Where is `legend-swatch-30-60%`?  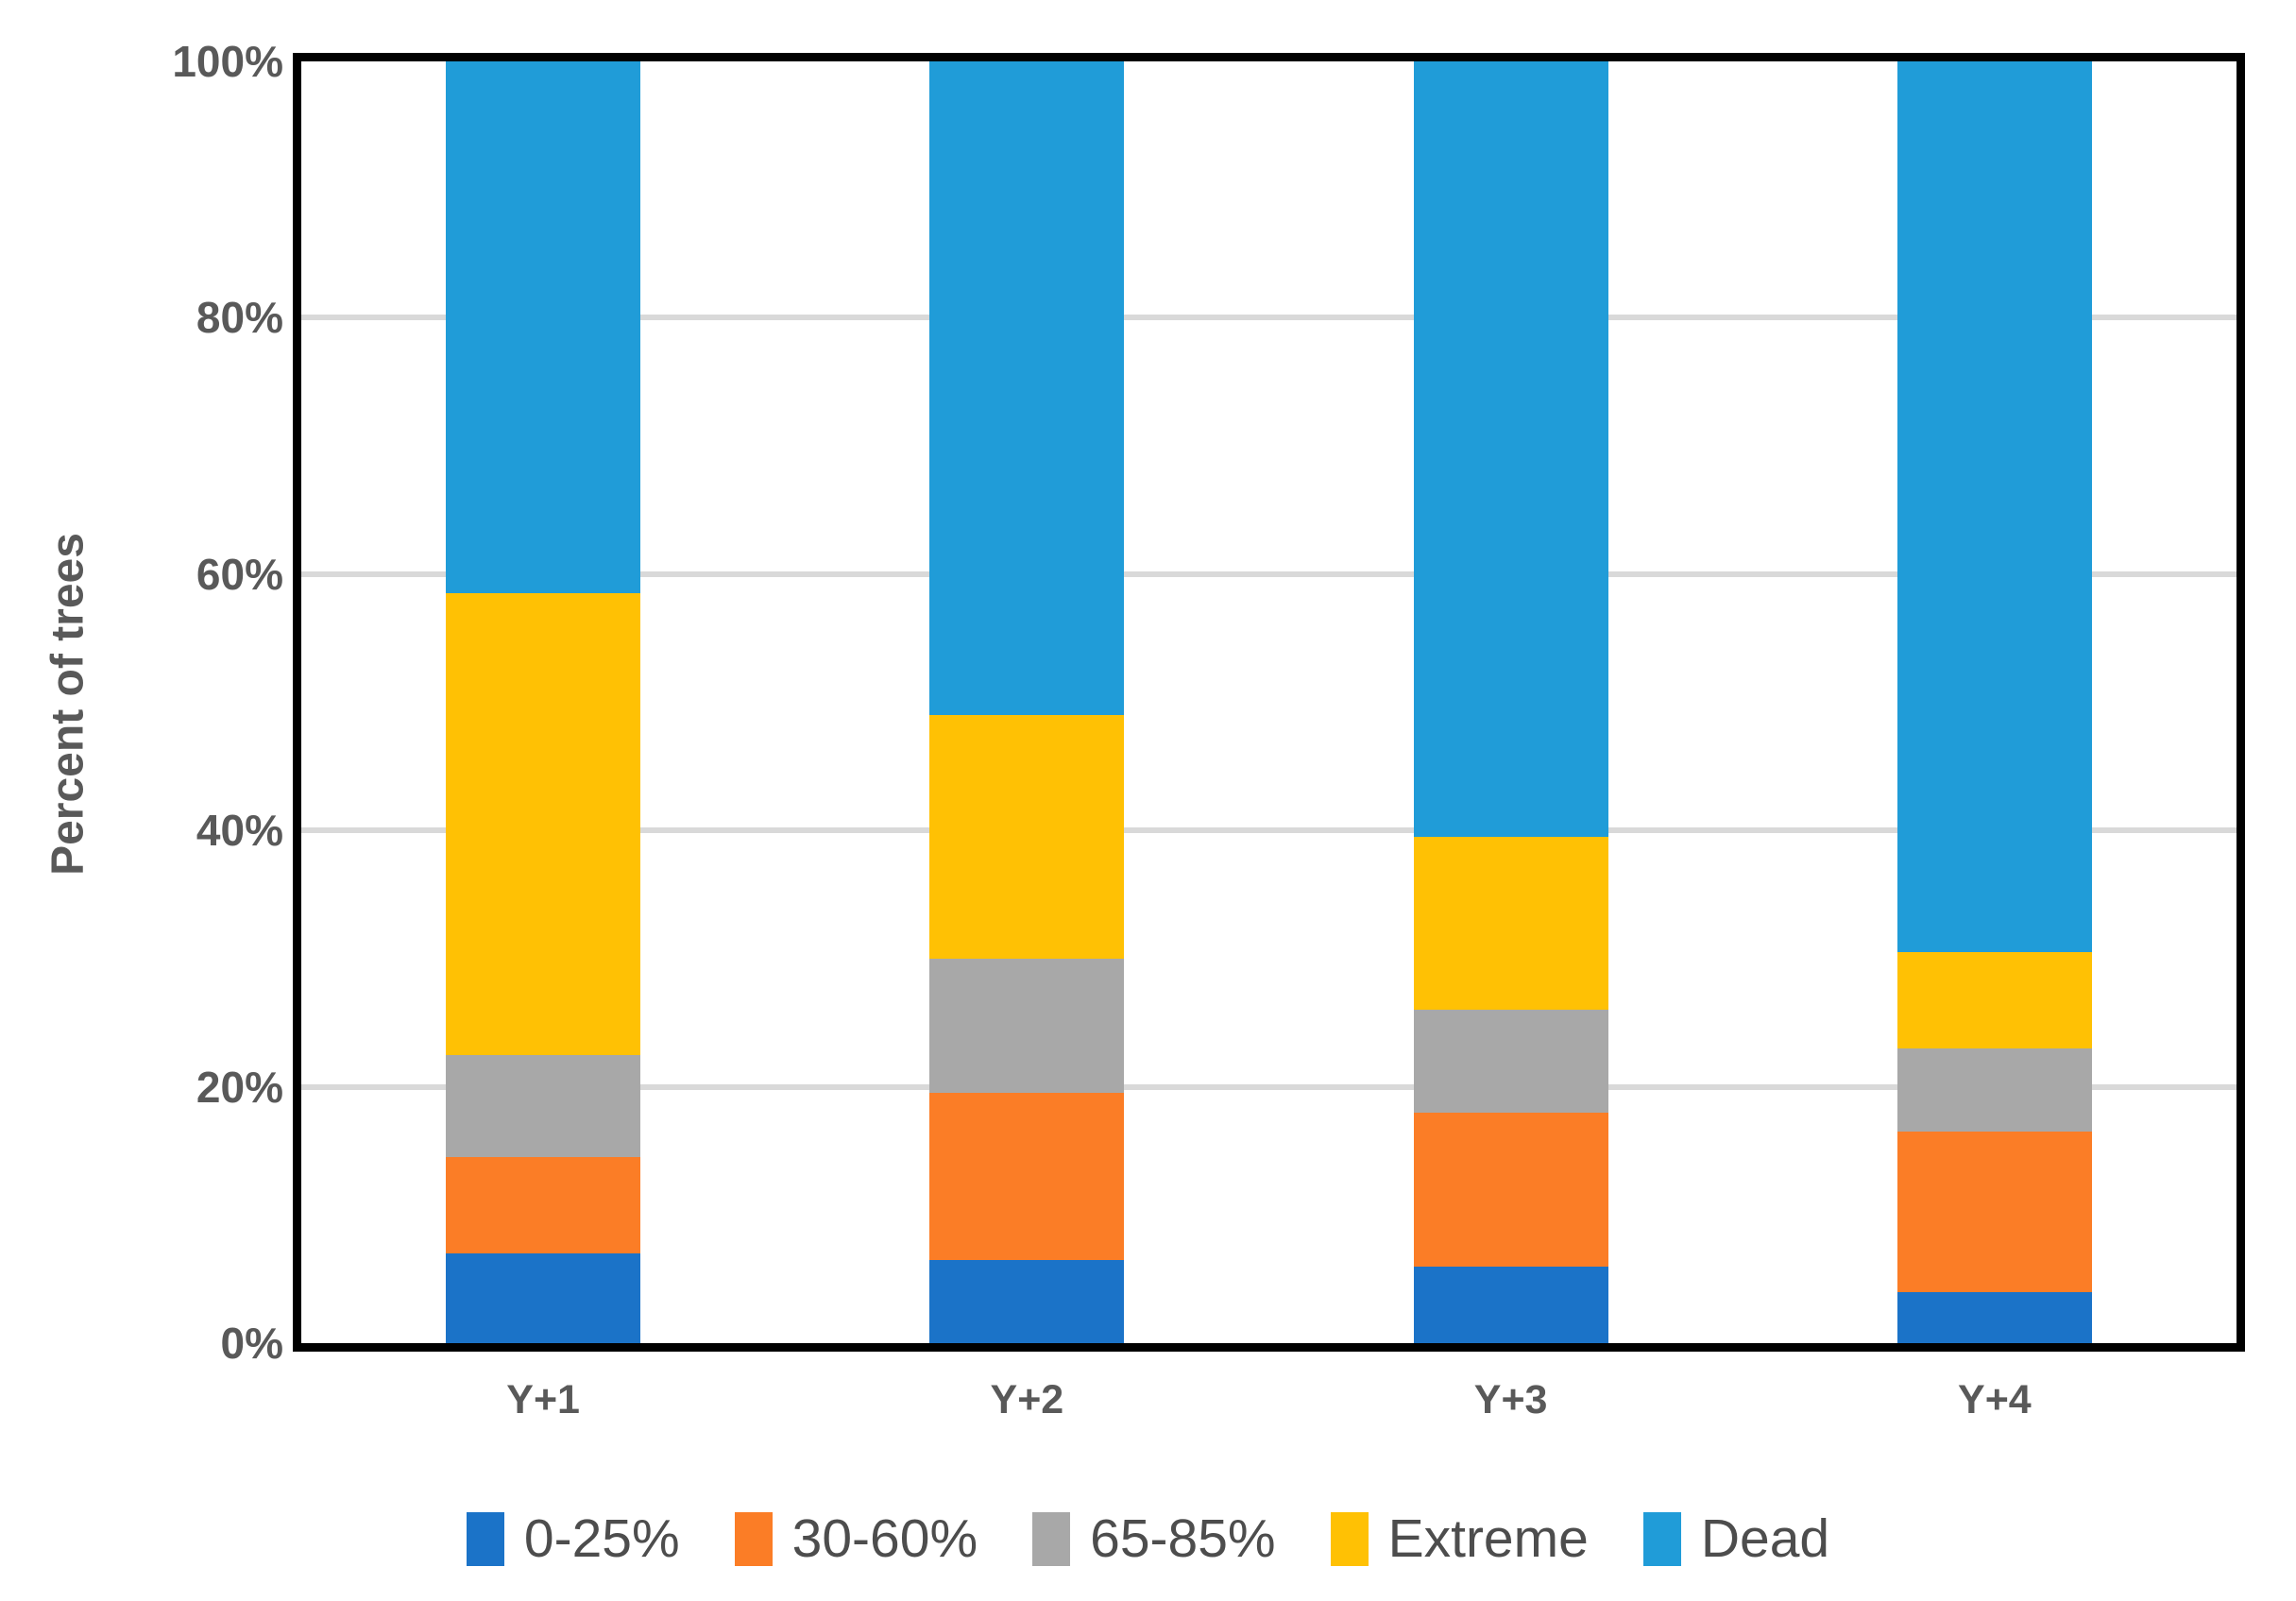 legend-swatch-30-60% is located at coordinates (754, 1538).